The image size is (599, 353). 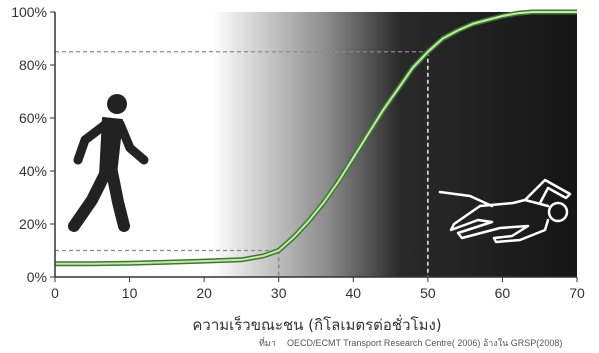 What do you see at coordinates (316, 324) in the screenshot?
I see `x-axis-label: ความเร็วขณะชน (กิโลเมตรต่อชั่วโมง)` at bounding box center [316, 324].